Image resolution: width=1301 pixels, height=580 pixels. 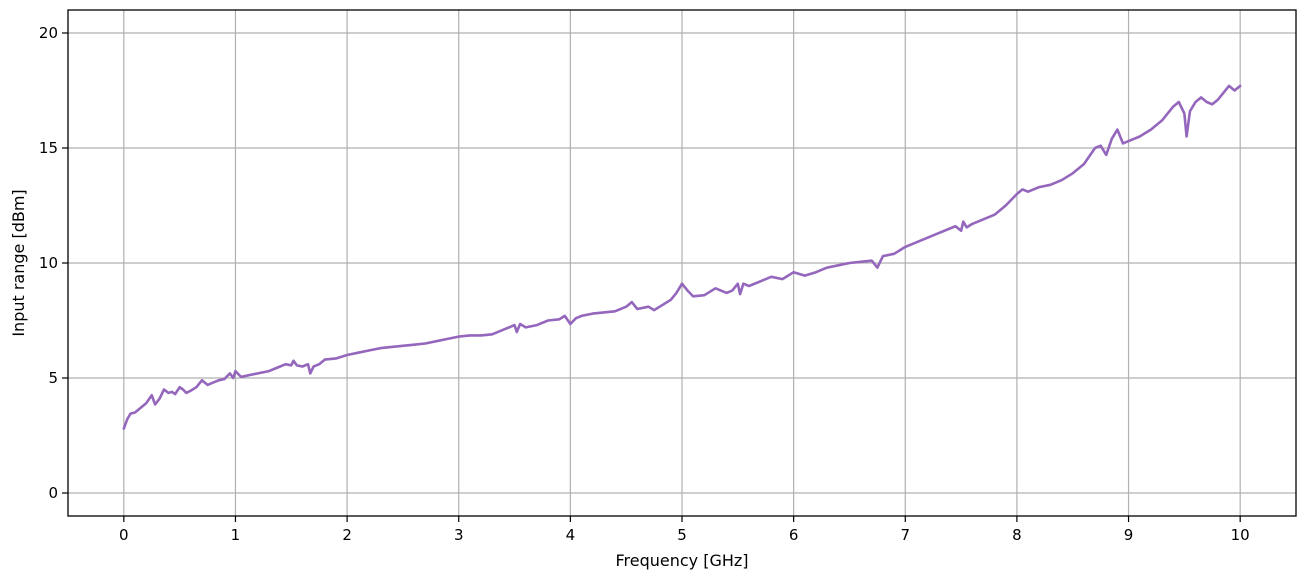 I want to click on y-tick-label: 5, so click(x=53, y=378).